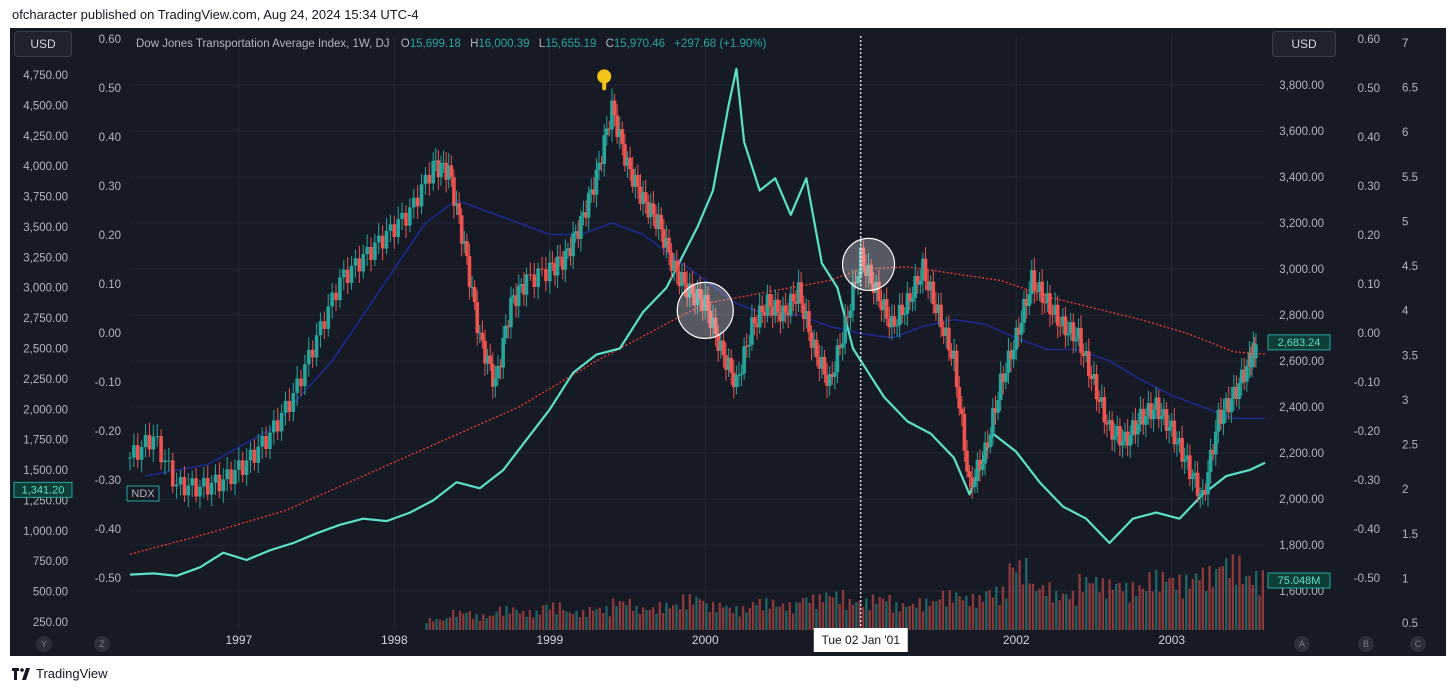  What do you see at coordinates (102, 644) in the screenshot?
I see `nav-button-z: Z` at bounding box center [102, 644].